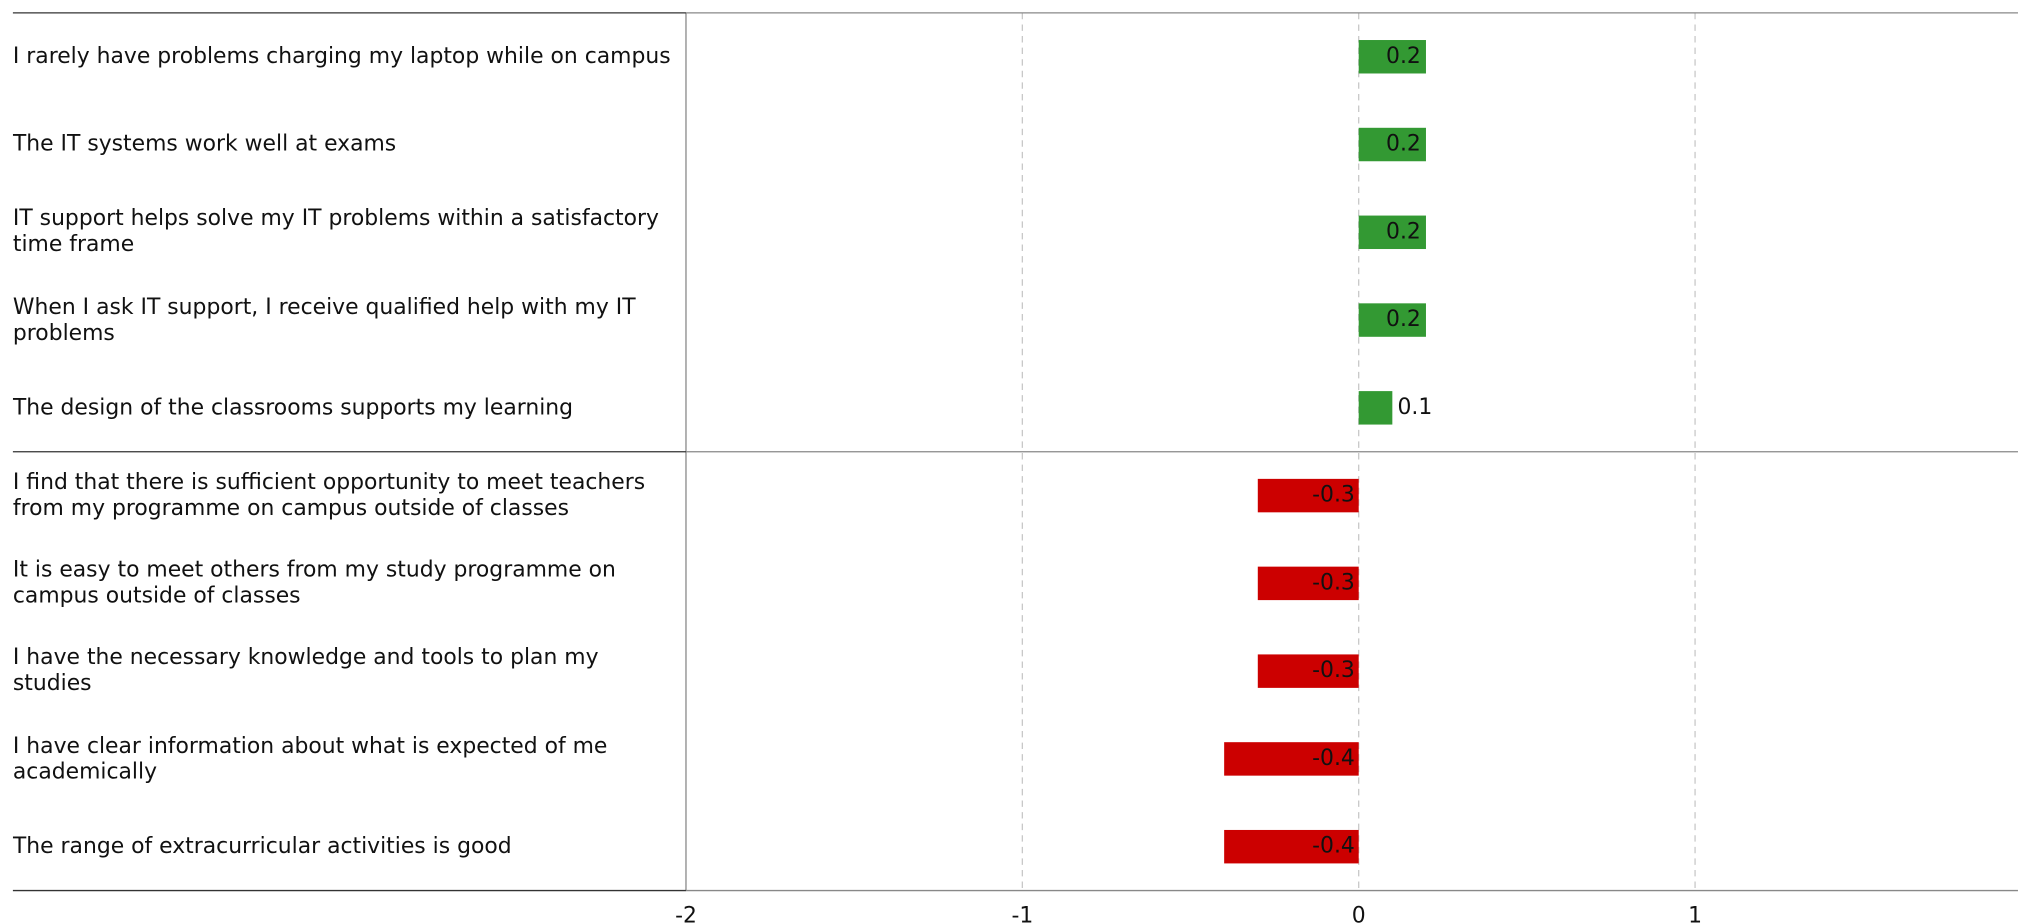  I want to click on x-tick-label: -2, so click(686, 913).